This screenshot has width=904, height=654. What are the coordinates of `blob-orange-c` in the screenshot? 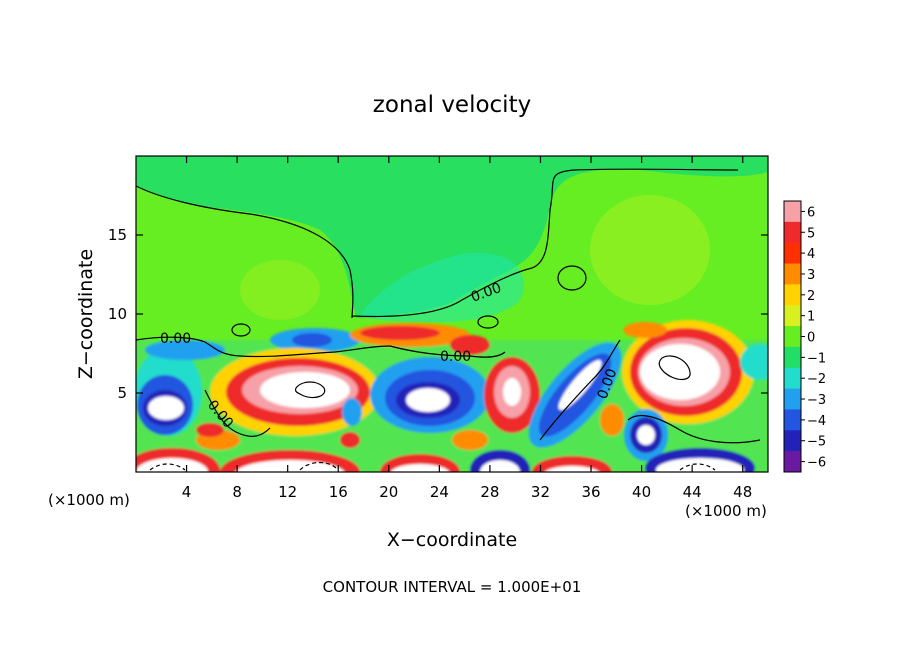 It's located at (645, 330).